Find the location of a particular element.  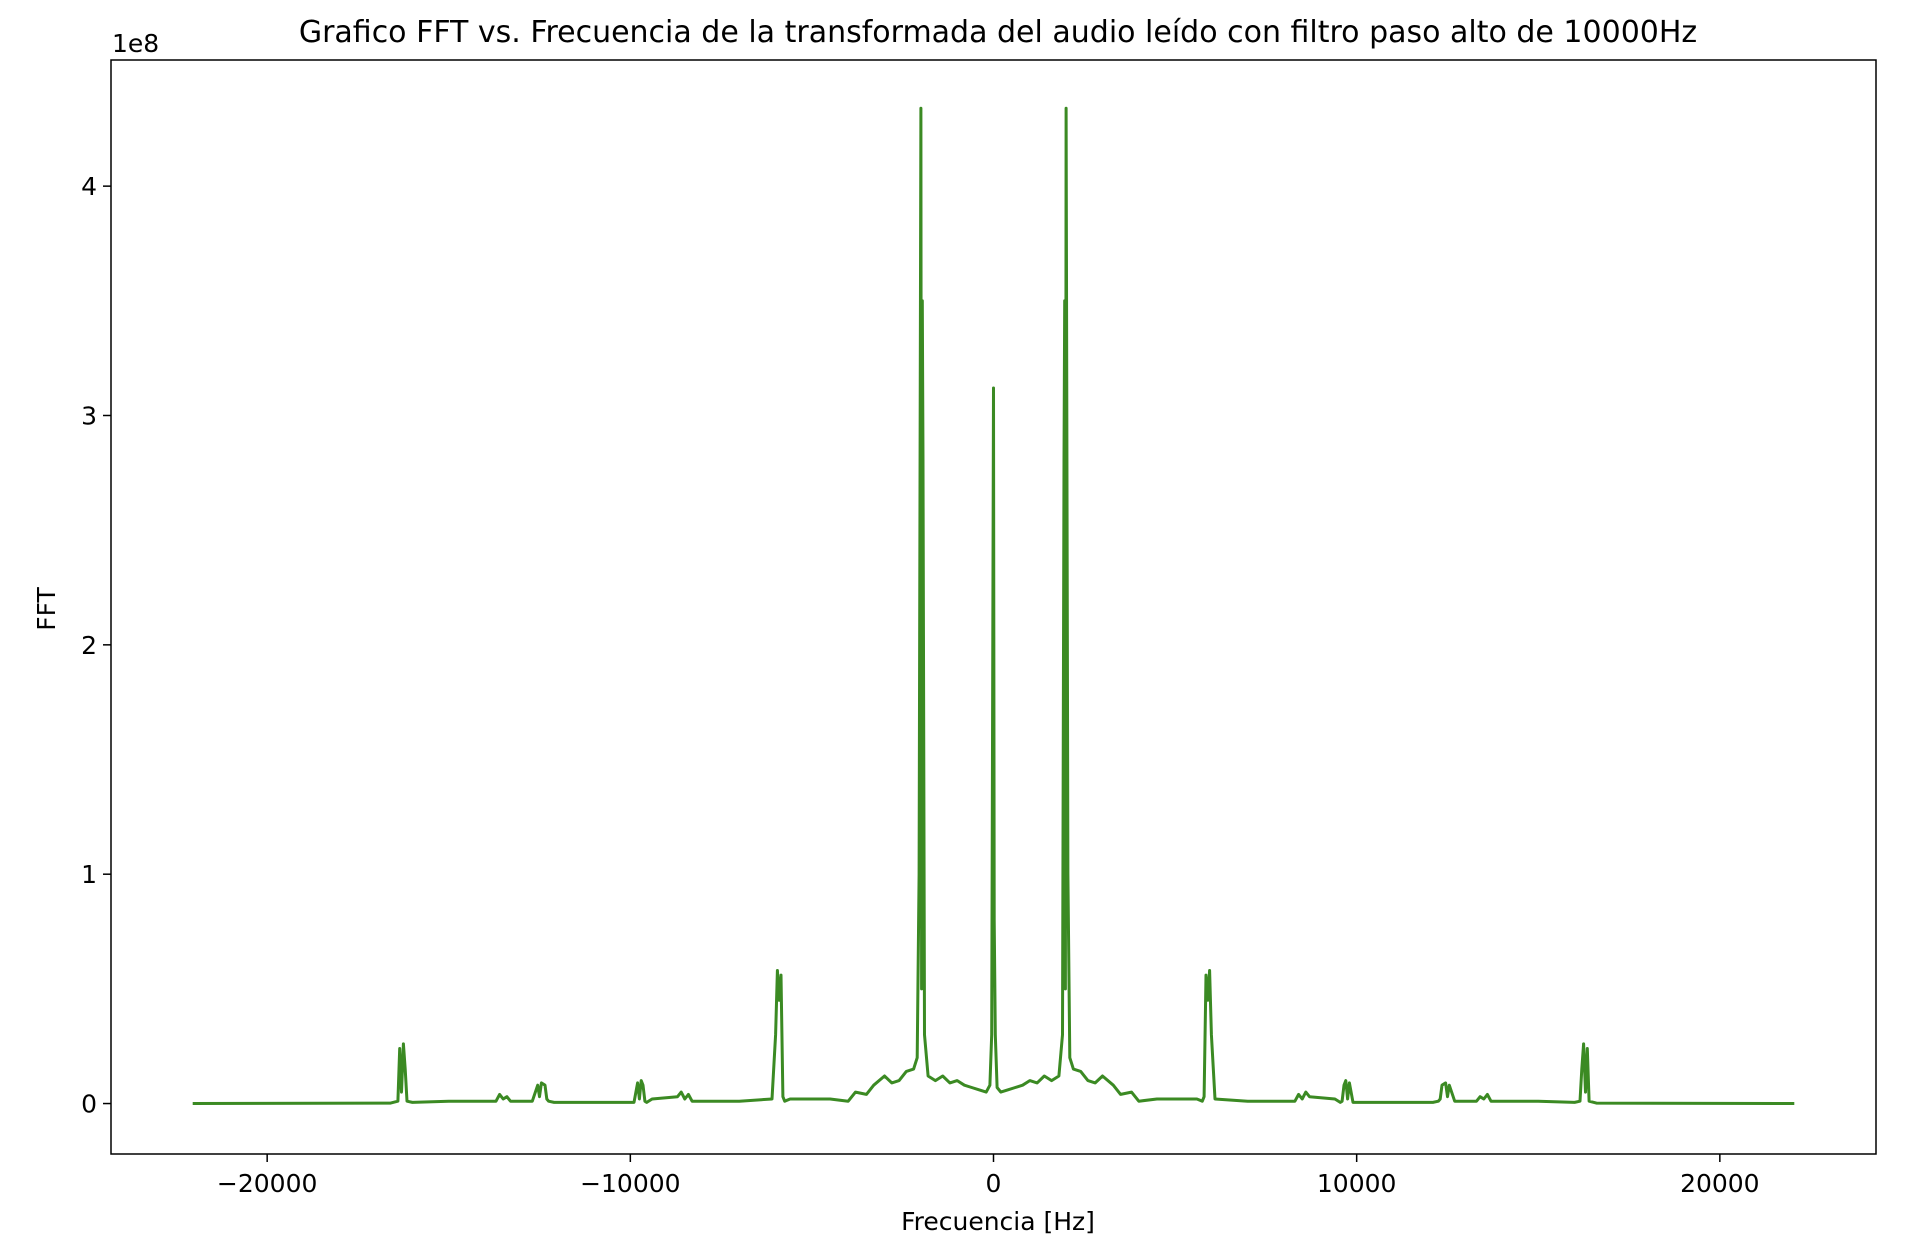

y-axis-label: FFT is located at coordinates (46, 608).